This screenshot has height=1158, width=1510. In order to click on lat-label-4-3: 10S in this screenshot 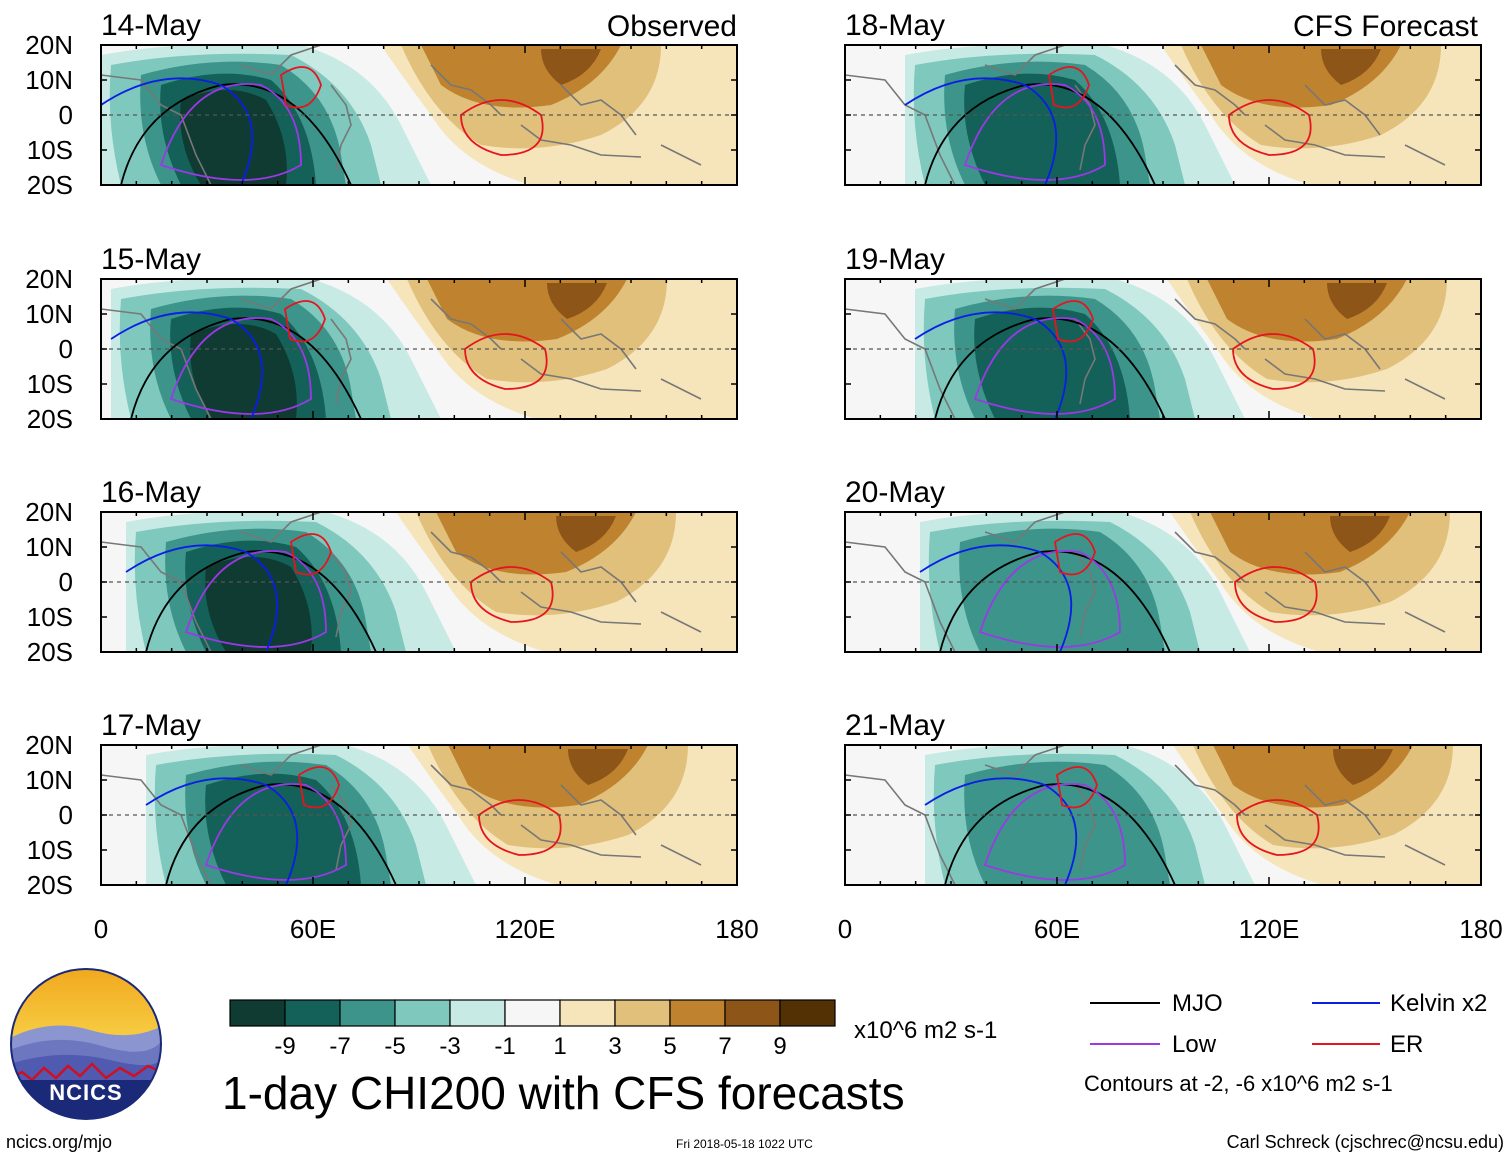, I will do `click(50, 850)`.